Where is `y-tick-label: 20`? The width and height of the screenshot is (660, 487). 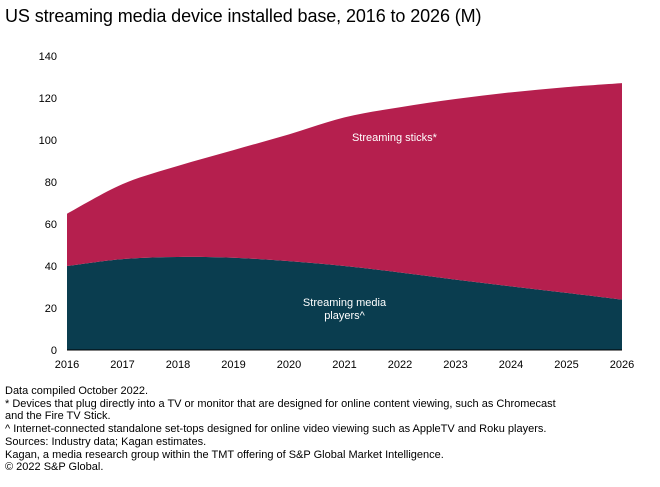 y-tick-label: 20 is located at coordinates (51, 309).